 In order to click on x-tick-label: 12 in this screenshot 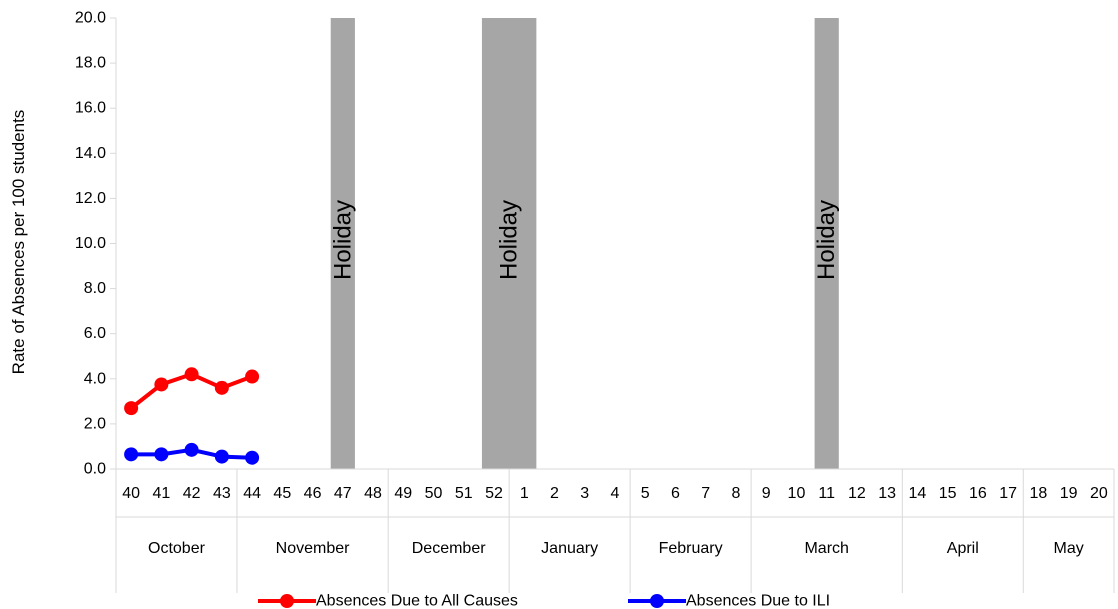, I will do `click(857, 493)`.